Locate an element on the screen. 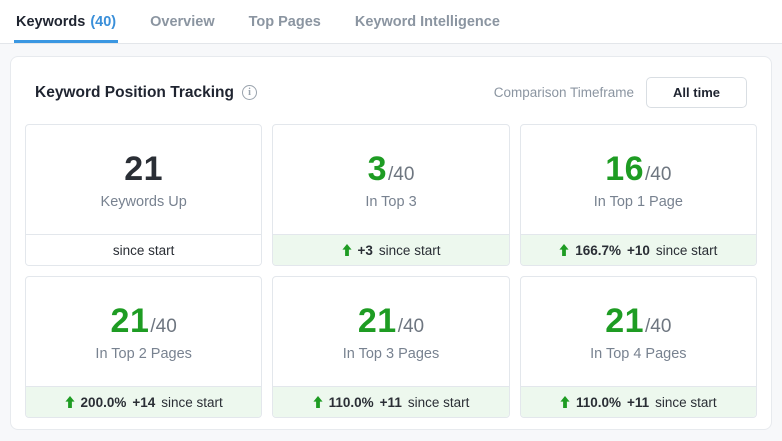 The image size is (782, 441). tab-keyword-intelligence-label: Keyword Intelligence is located at coordinates (427, 21).